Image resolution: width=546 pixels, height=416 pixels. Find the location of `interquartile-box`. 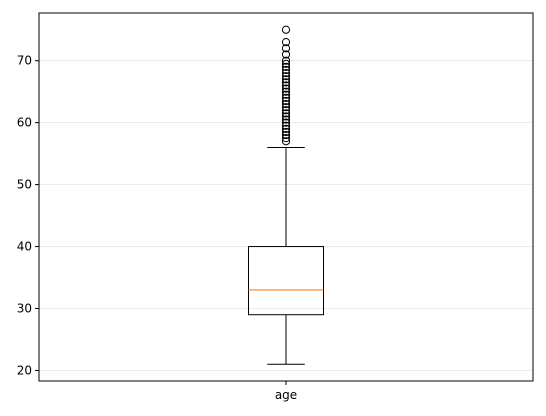

interquartile-box is located at coordinates (286, 281).